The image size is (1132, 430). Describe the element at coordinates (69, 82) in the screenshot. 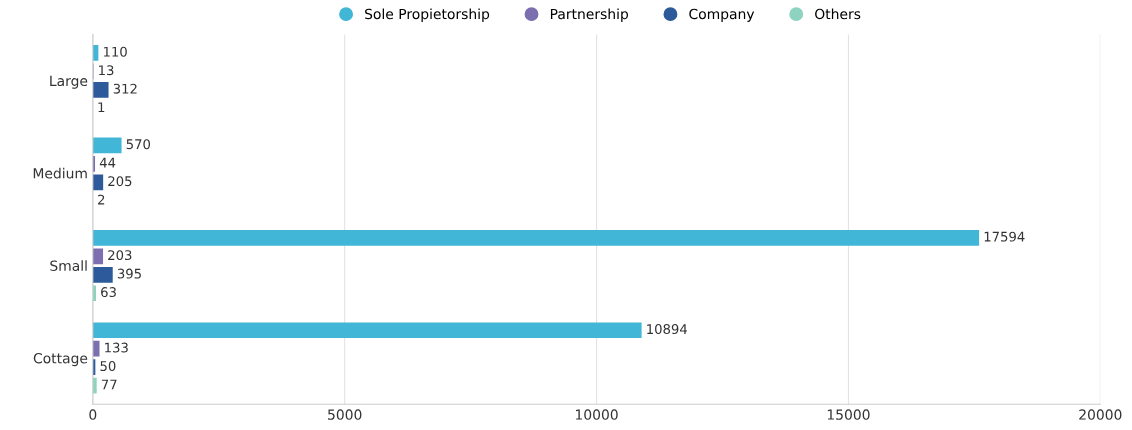

I see `y-tick-label: Large` at that location.